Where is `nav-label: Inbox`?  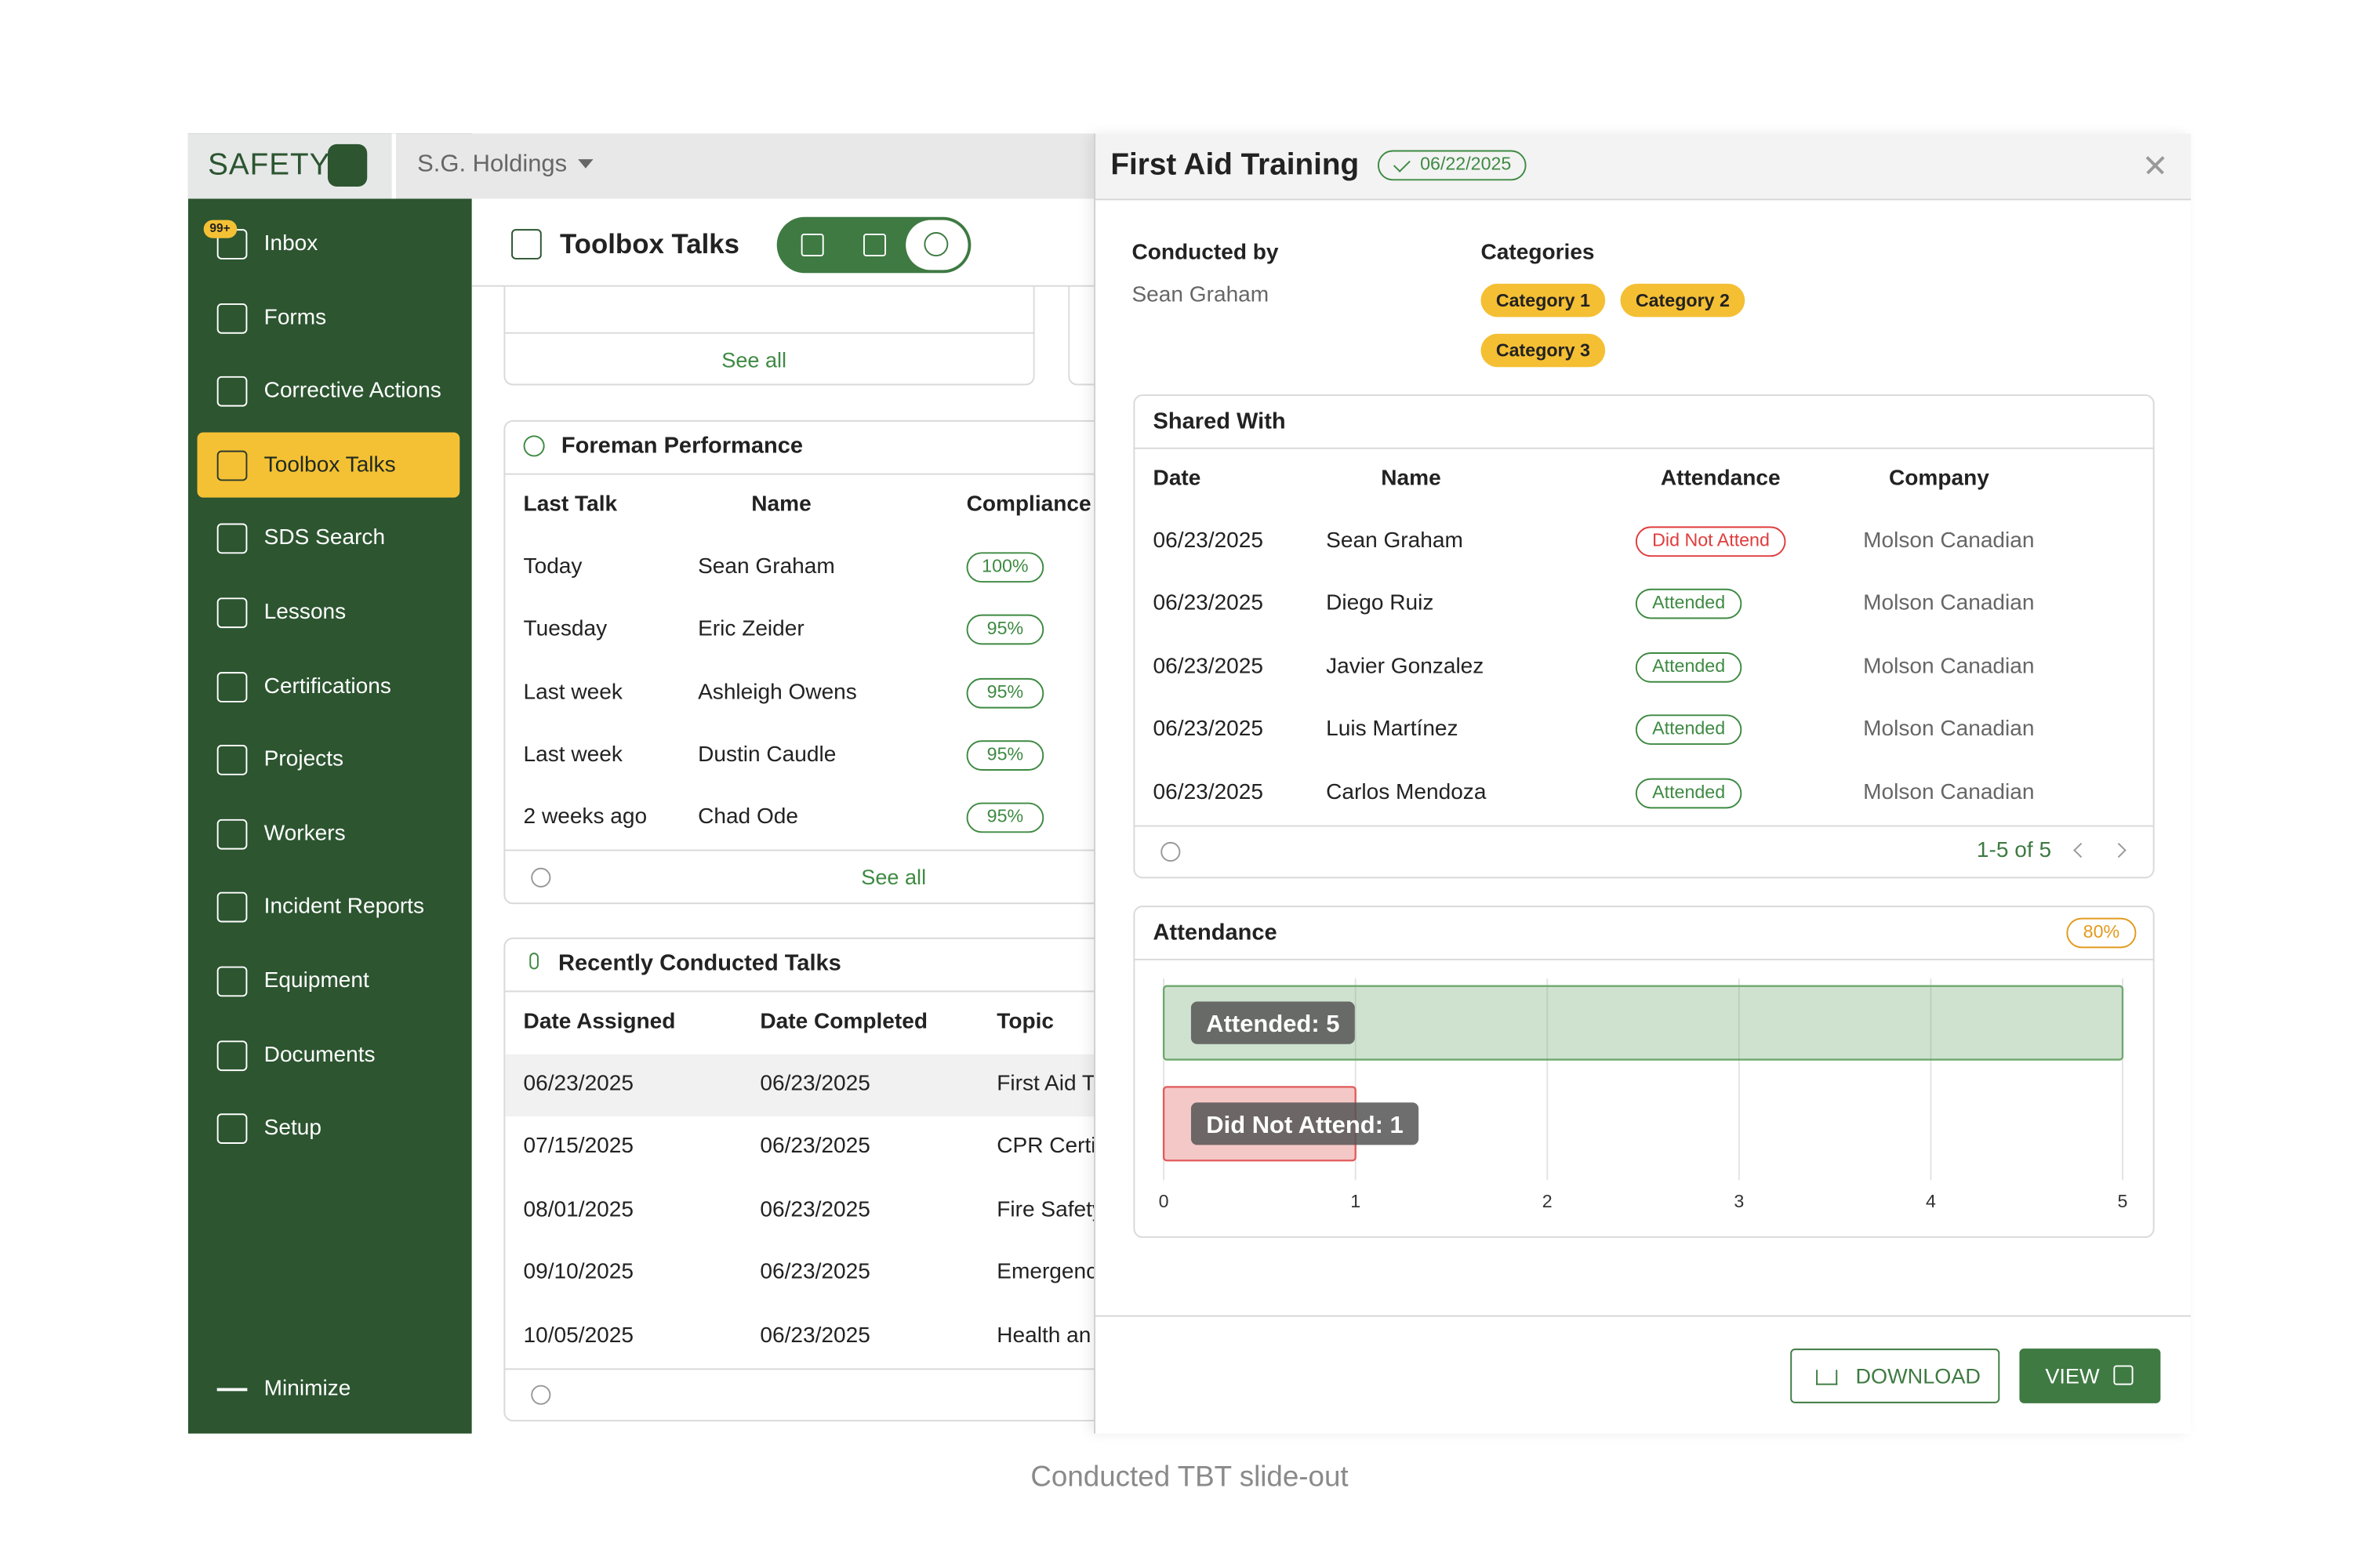 nav-label: Inbox is located at coordinates (291, 243).